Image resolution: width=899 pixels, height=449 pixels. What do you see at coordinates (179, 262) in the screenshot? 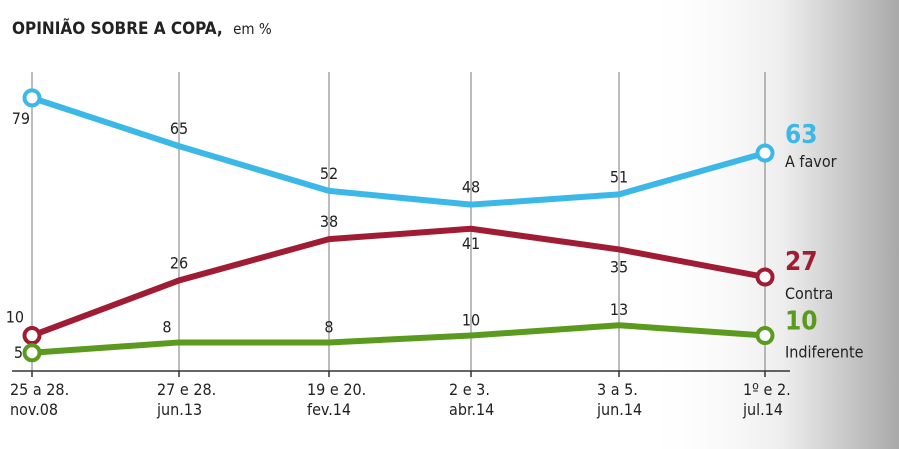
I see `data-label: 26` at bounding box center [179, 262].